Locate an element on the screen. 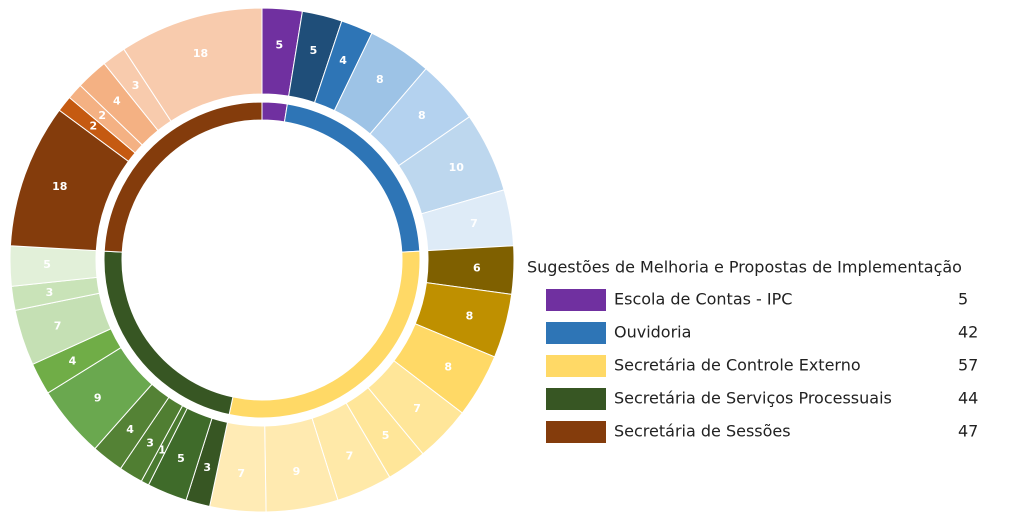 Image resolution: width=1035 pixels, height=513 pixels. legend-value: 57 is located at coordinates (968, 365).